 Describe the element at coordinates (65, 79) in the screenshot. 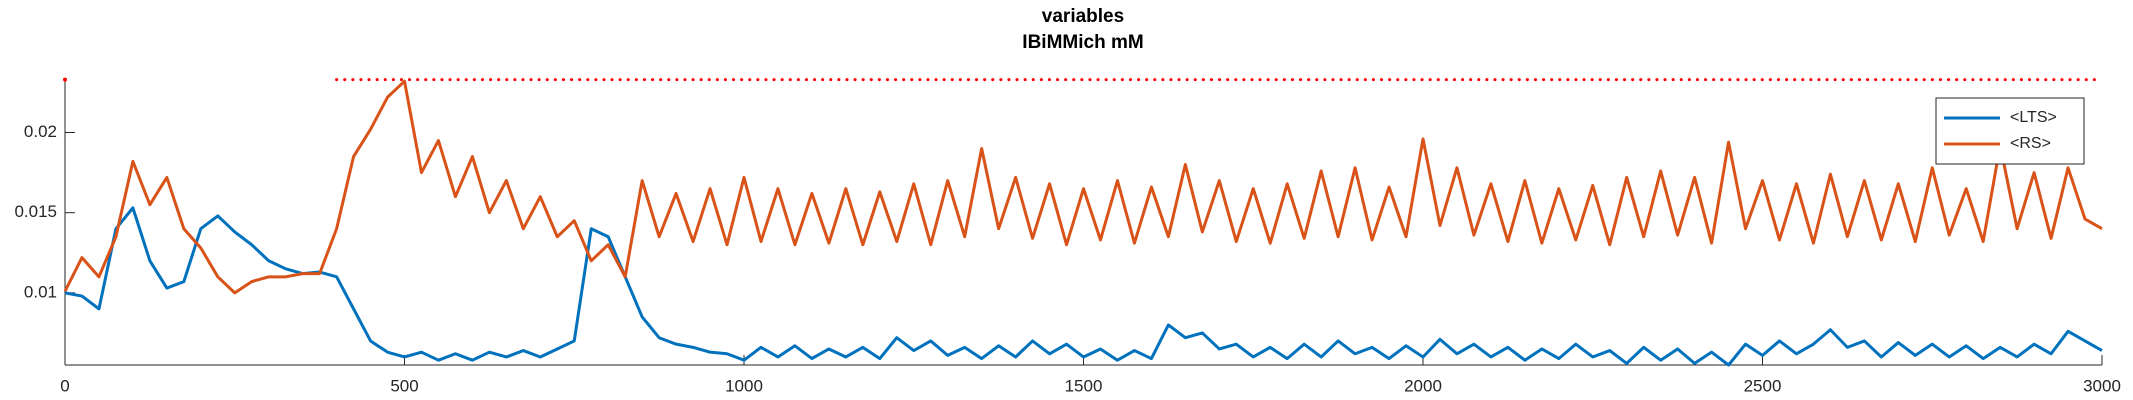

I see `series-point` at that location.